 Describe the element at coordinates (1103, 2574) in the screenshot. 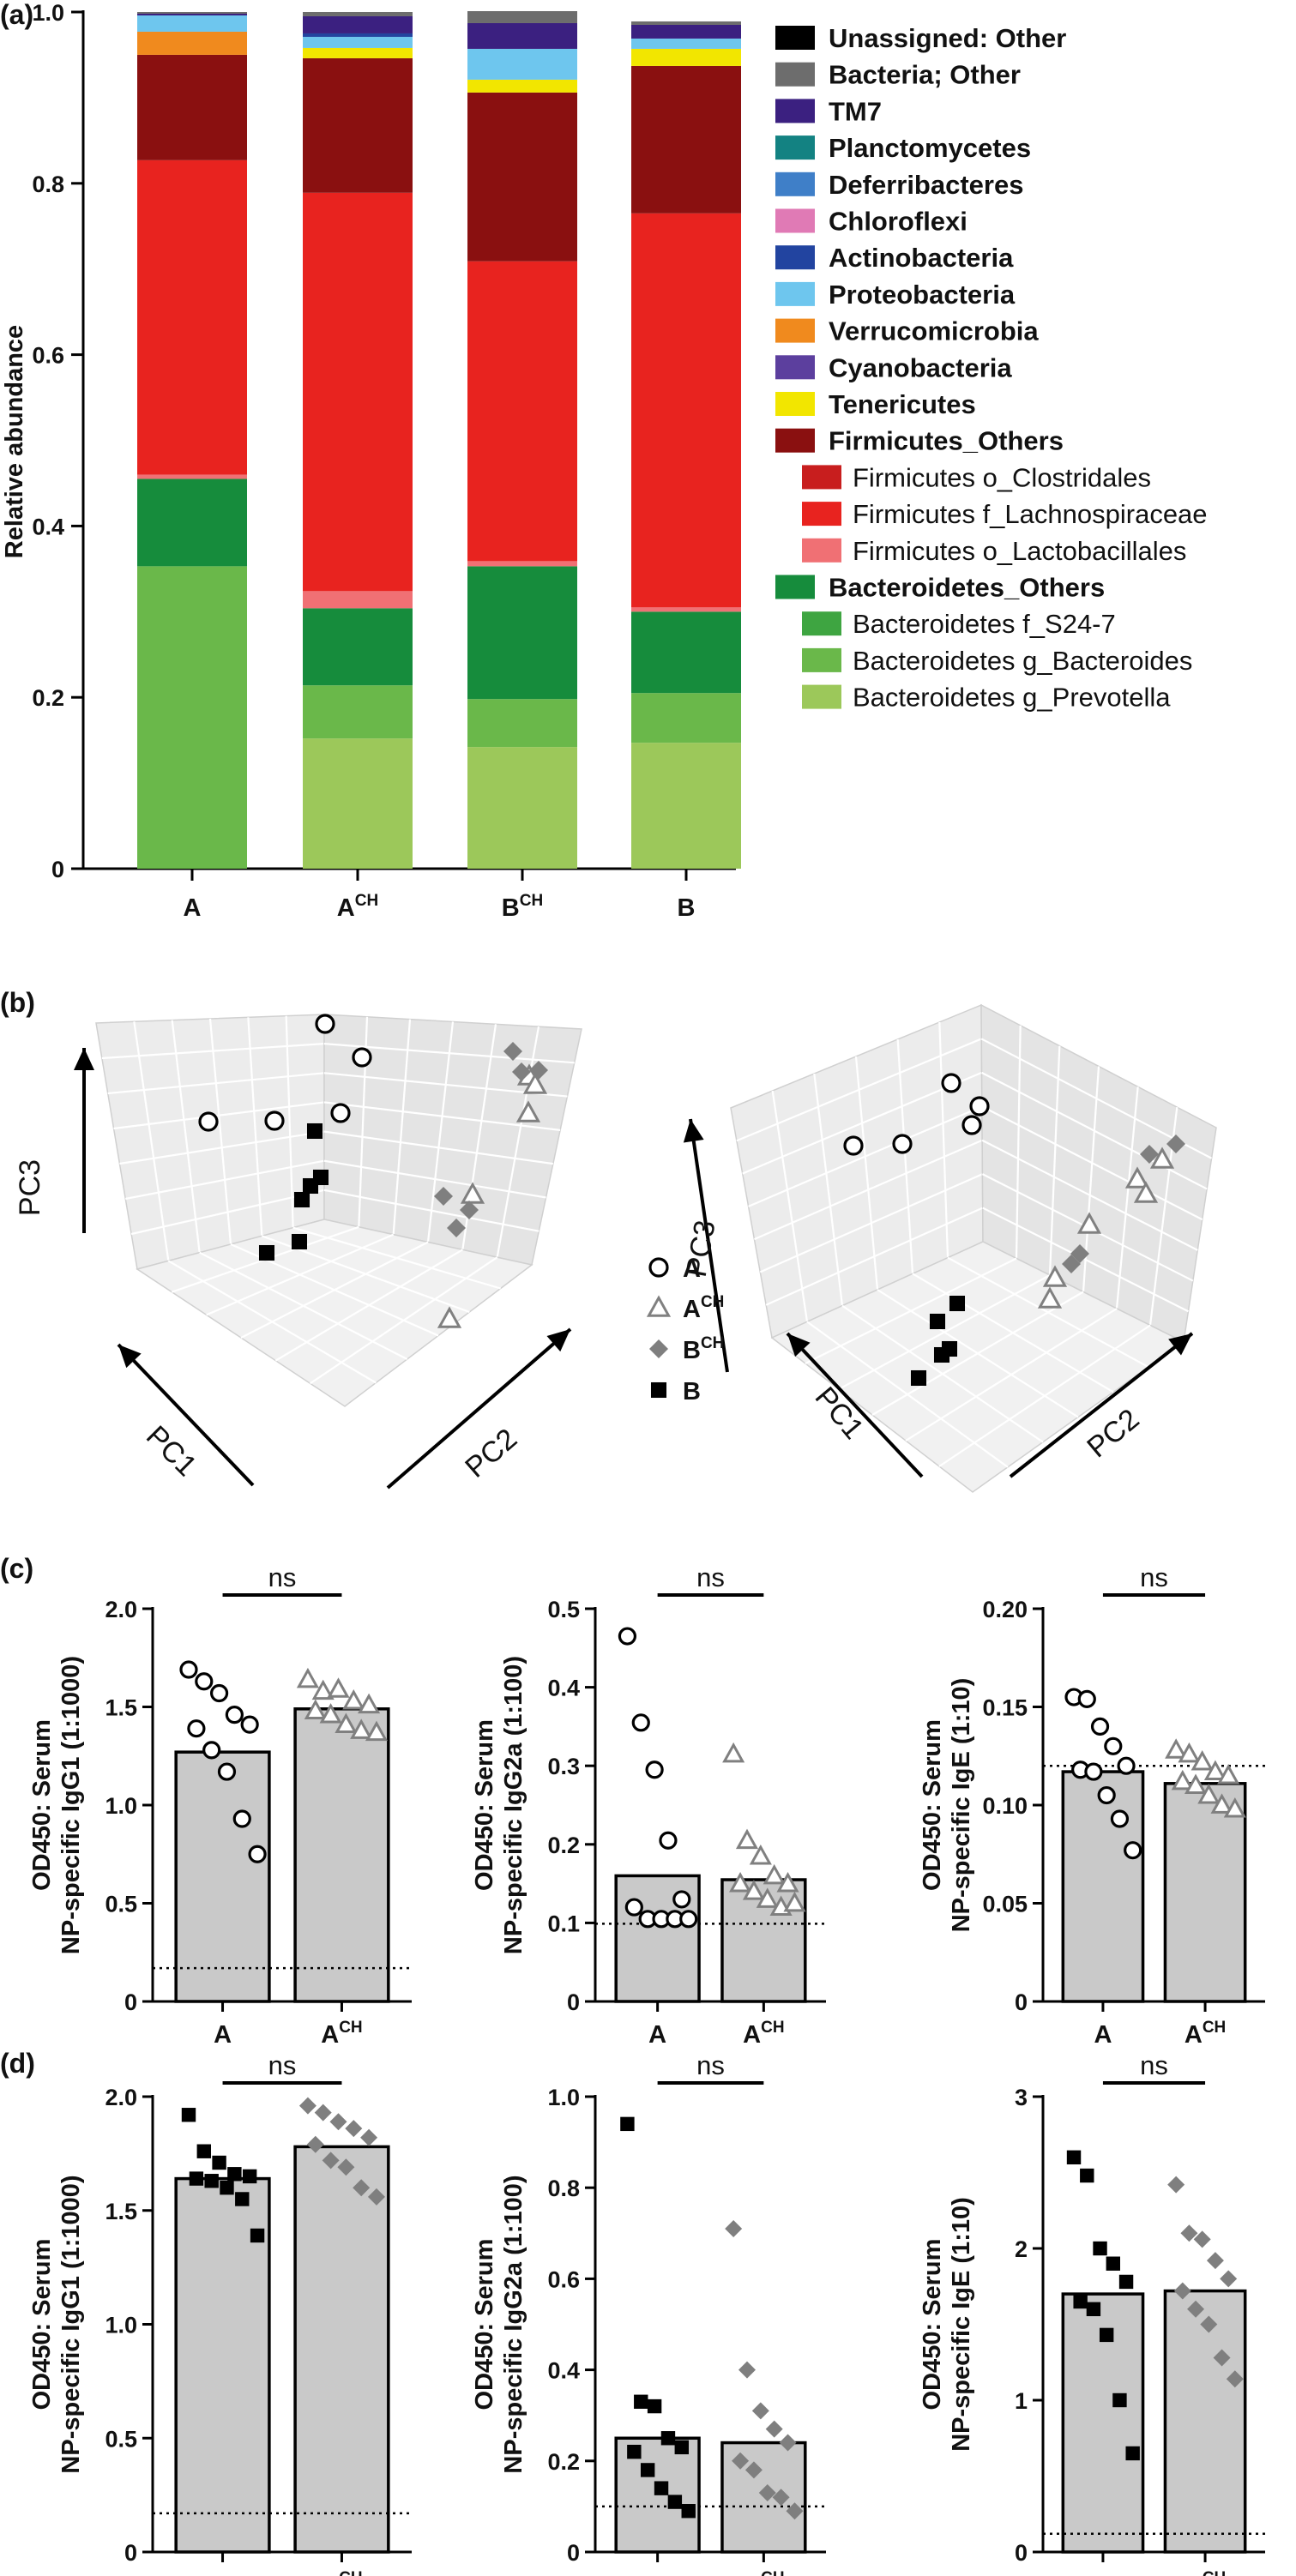

I see `x-category-label: B` at that location.